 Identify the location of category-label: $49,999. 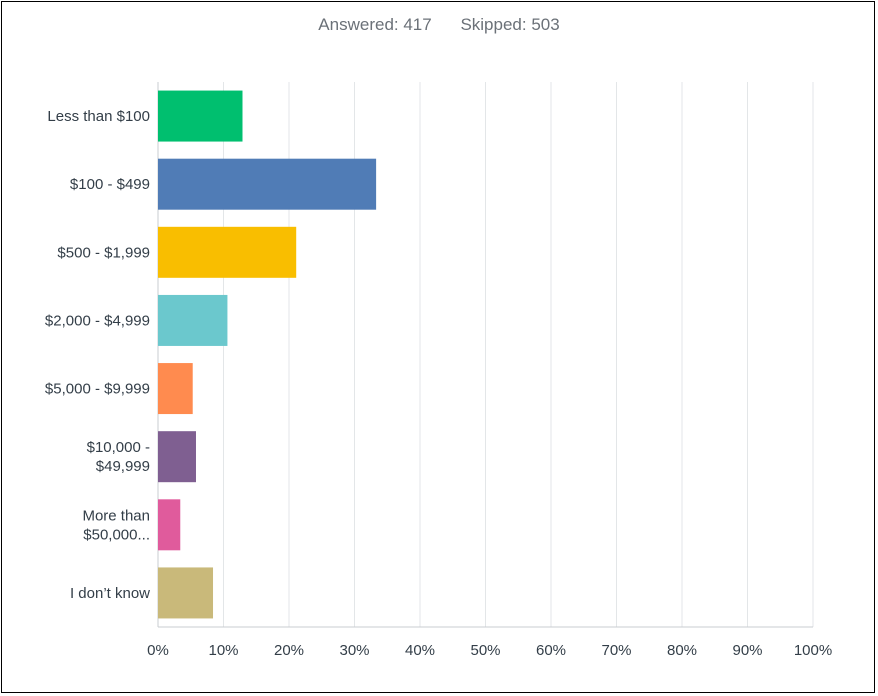
(123, 466).